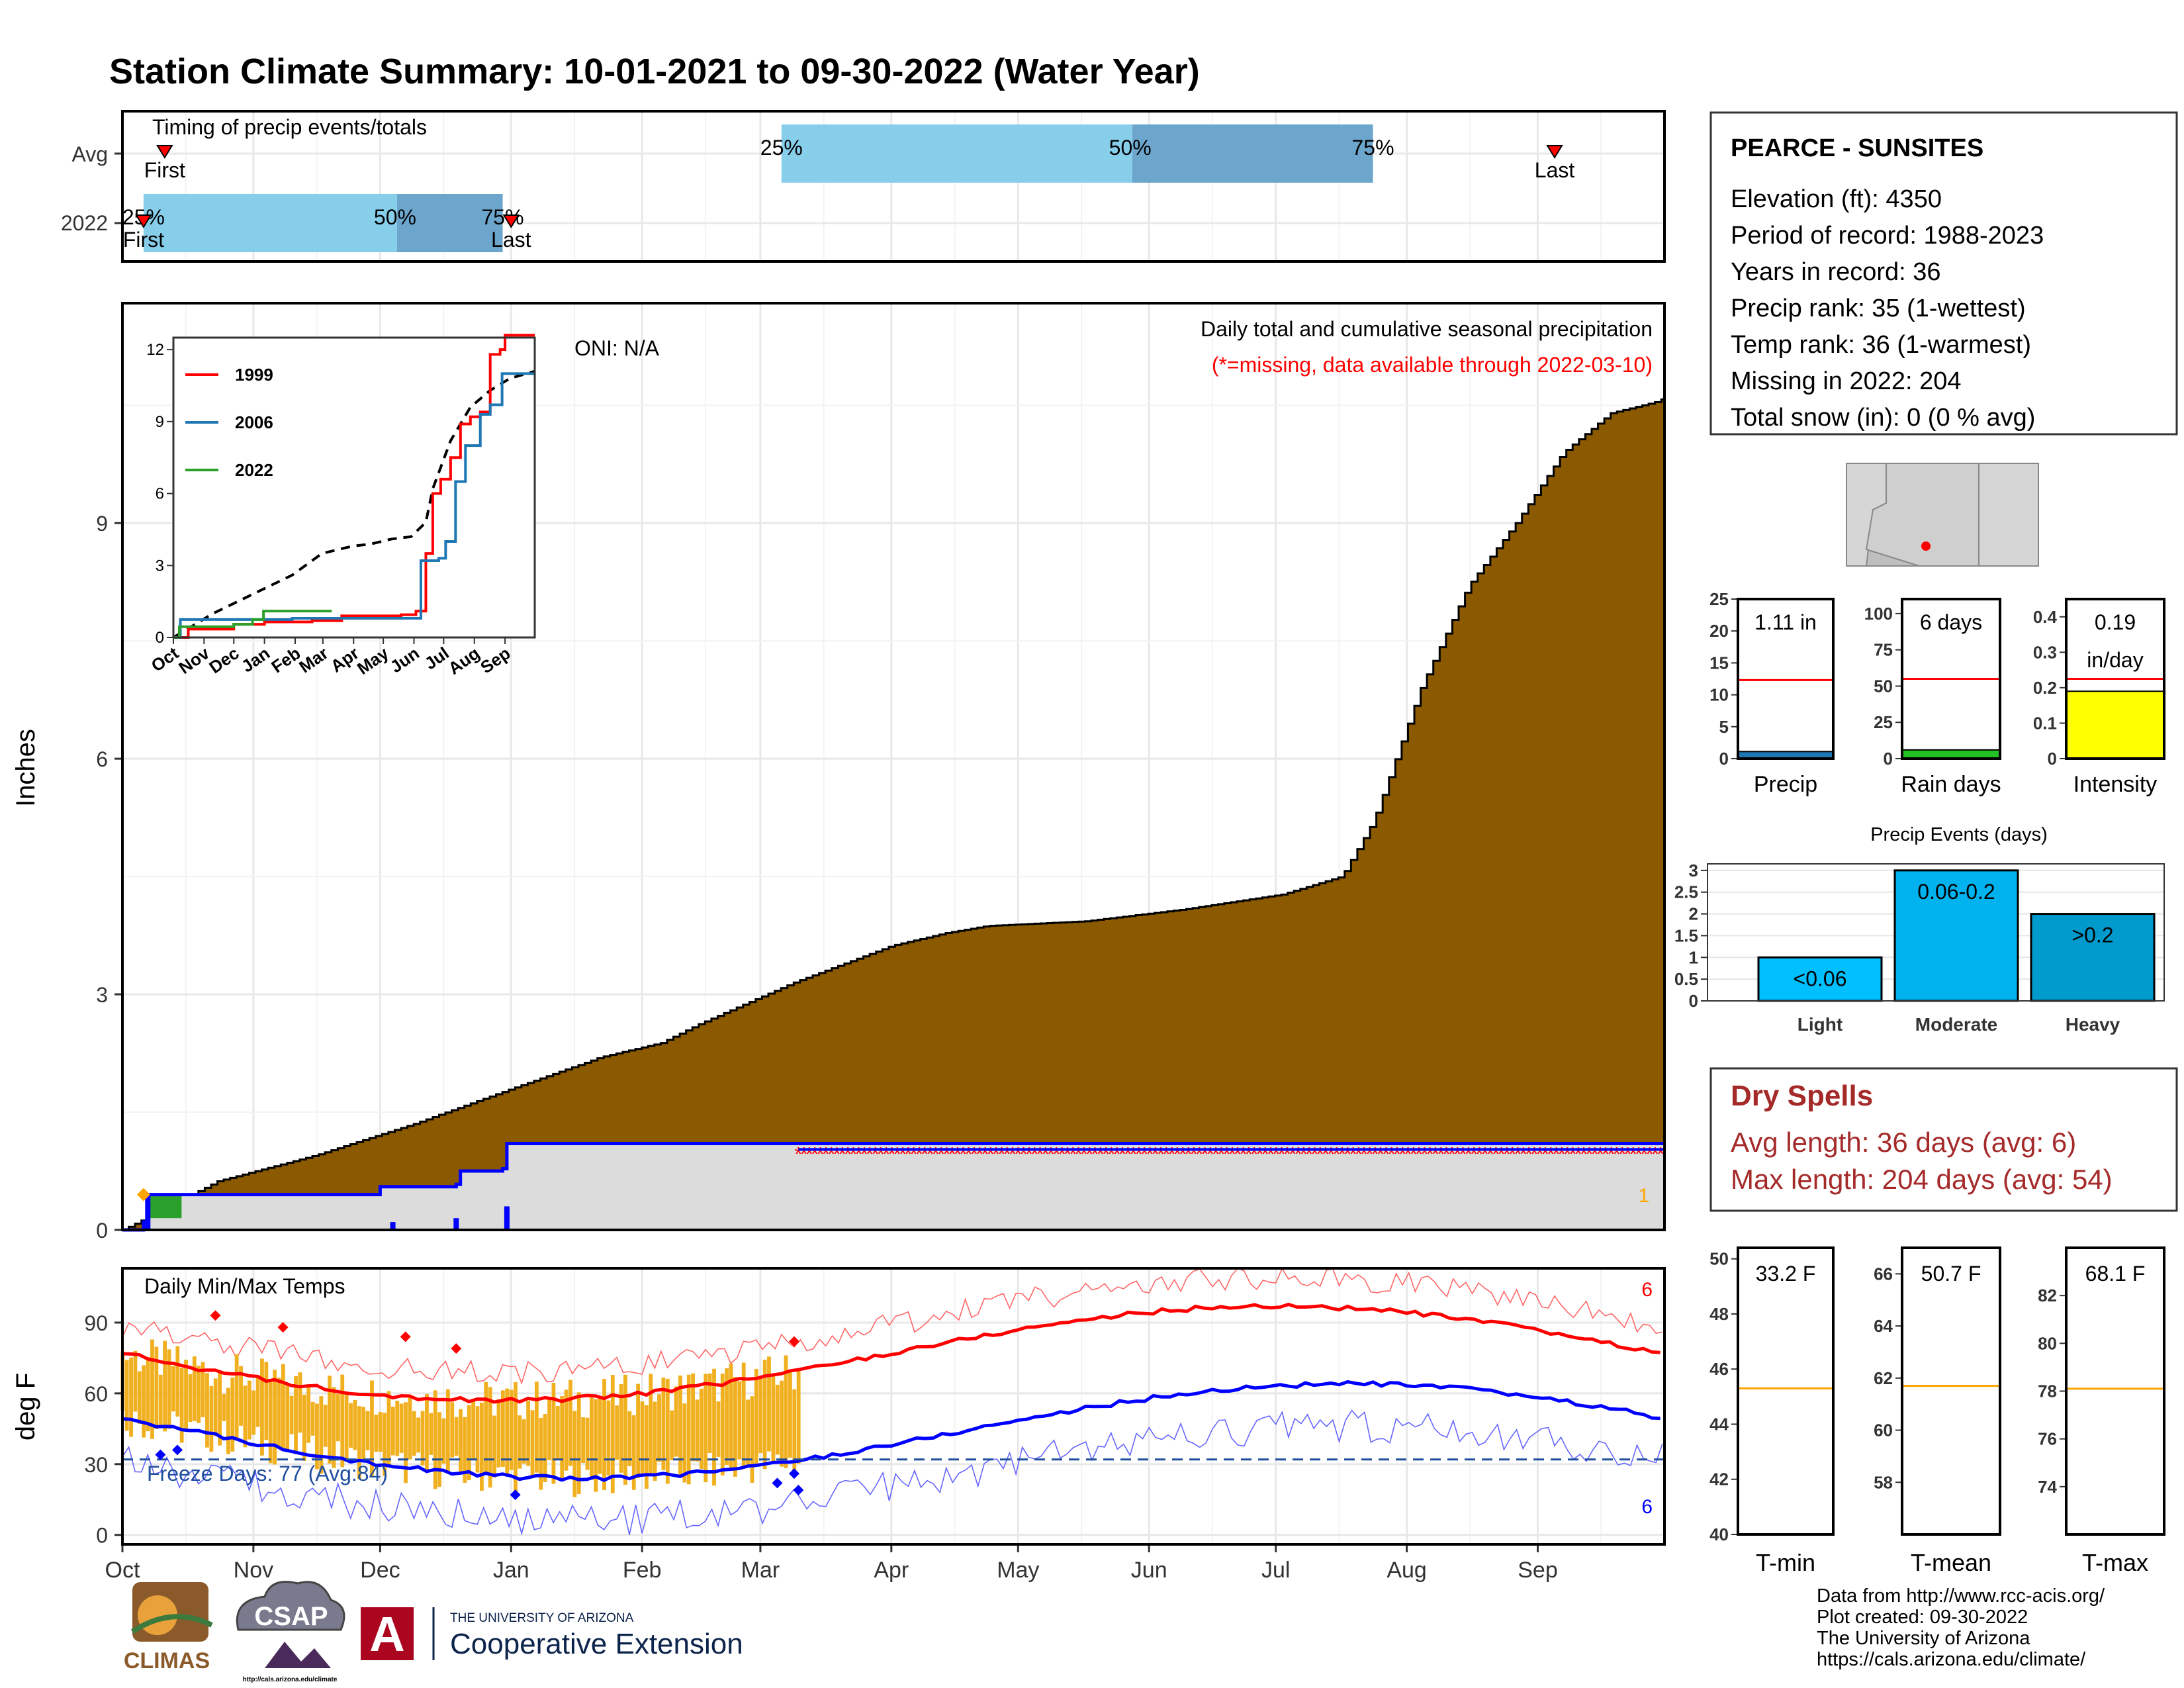  Describe the element at coordinates (1647, 1507) in the screenshot. I see `record-low-count: 6` at that location.